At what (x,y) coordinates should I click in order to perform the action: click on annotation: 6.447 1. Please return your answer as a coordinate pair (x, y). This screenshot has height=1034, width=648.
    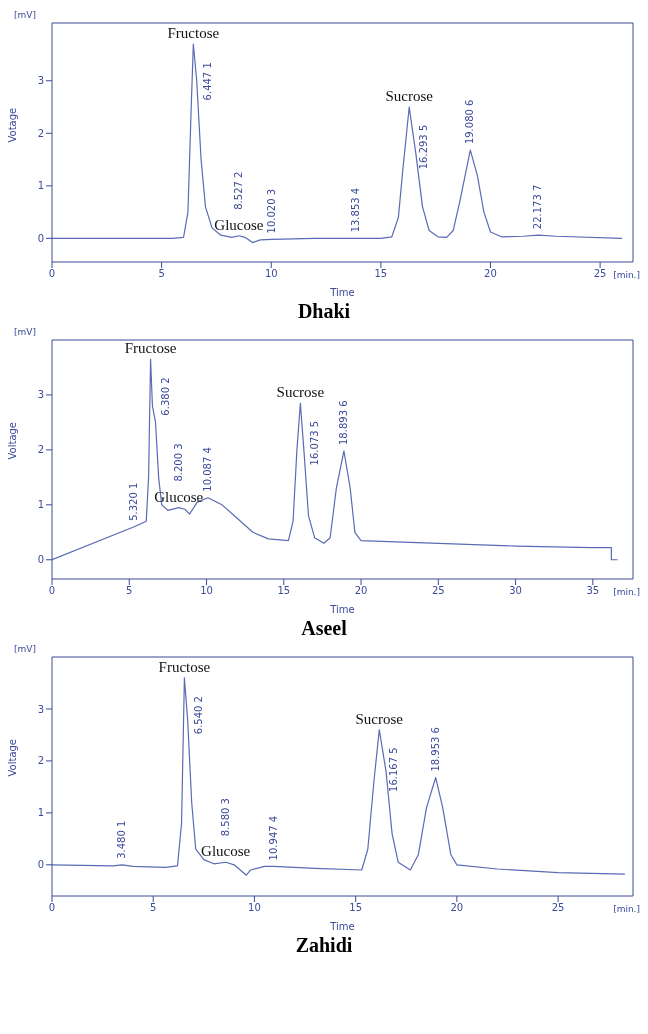
    Looking at the image, I should click on (208, 81).